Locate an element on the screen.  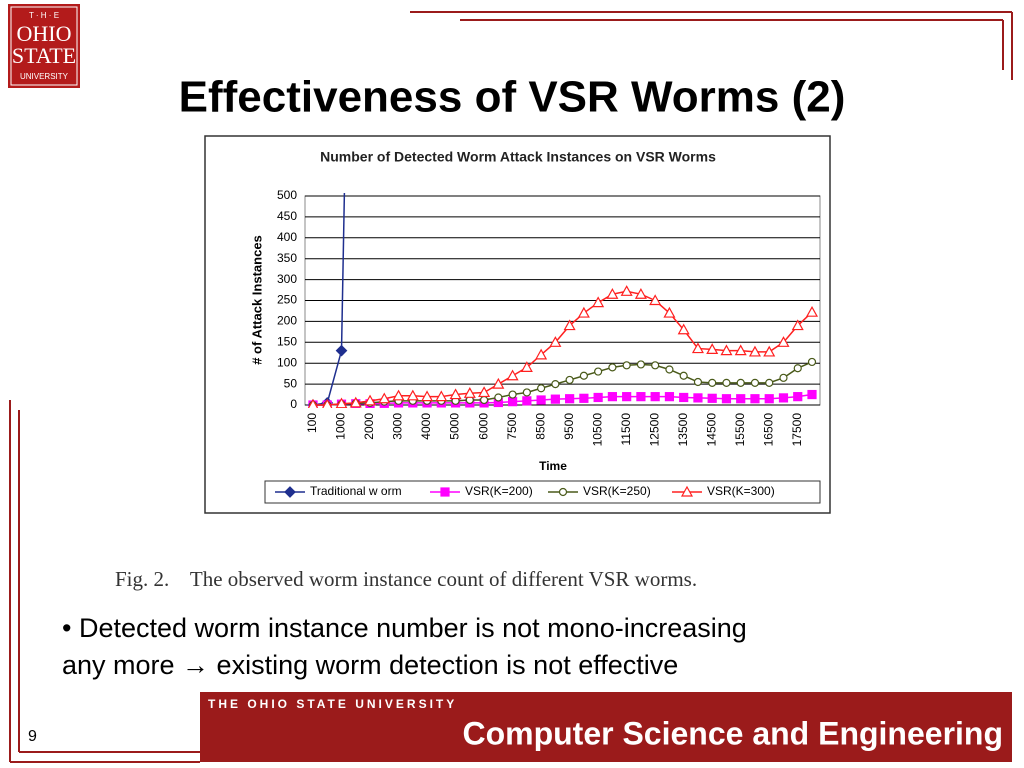
x-tick-label: 11500 is located at coordinates (626, 429).